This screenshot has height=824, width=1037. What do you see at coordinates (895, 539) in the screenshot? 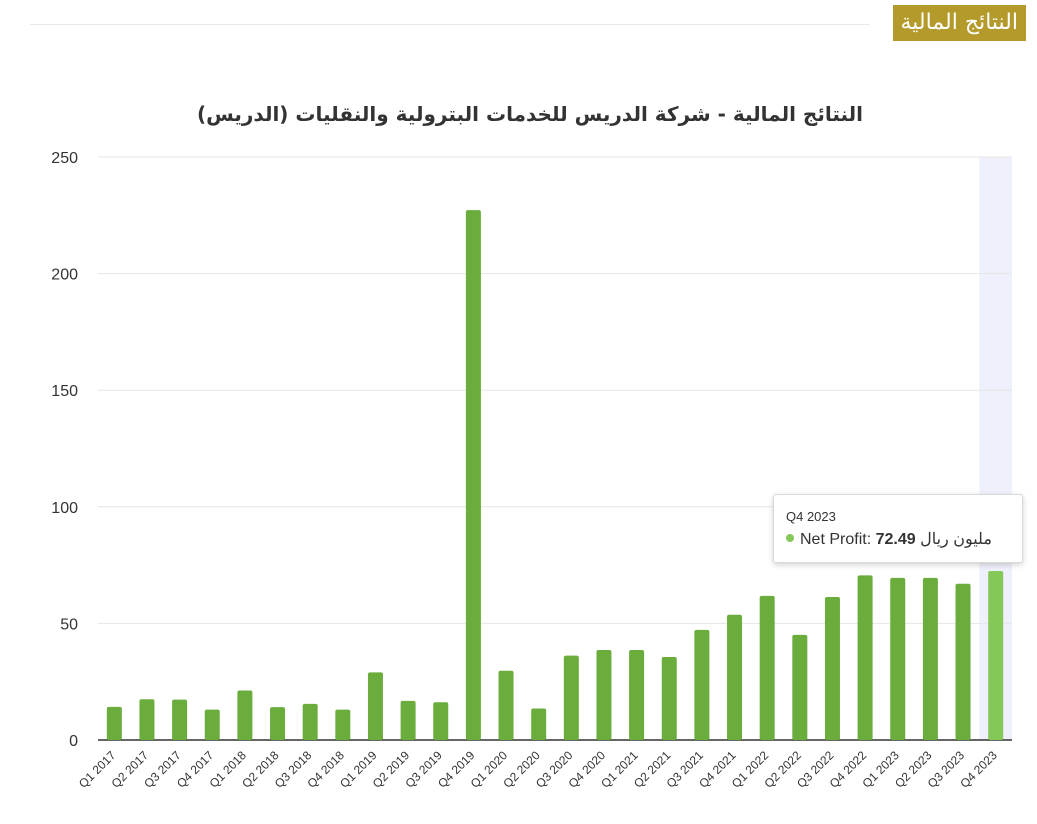
I see `tooltip-value: 72.49` at bounding box center [895, 539].